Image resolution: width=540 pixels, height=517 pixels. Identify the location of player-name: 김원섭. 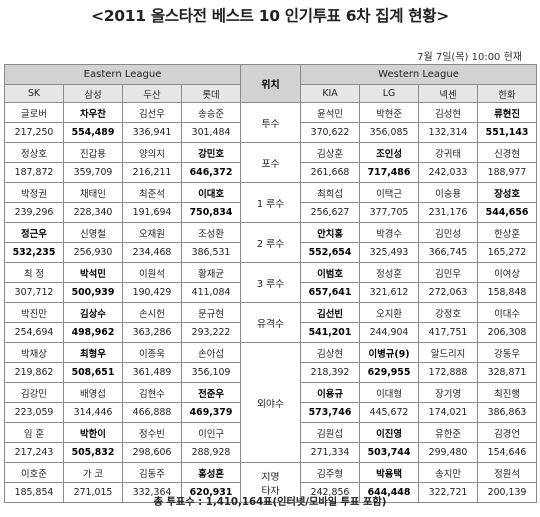
(330, 432).